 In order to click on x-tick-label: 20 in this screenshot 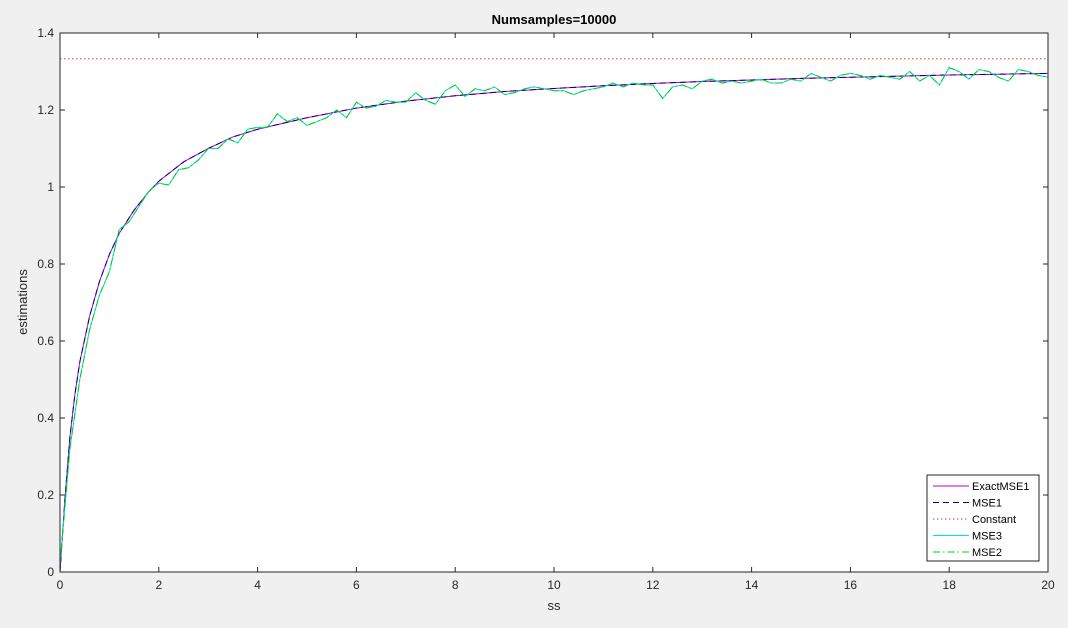, I will do `click(1048, 585)`.